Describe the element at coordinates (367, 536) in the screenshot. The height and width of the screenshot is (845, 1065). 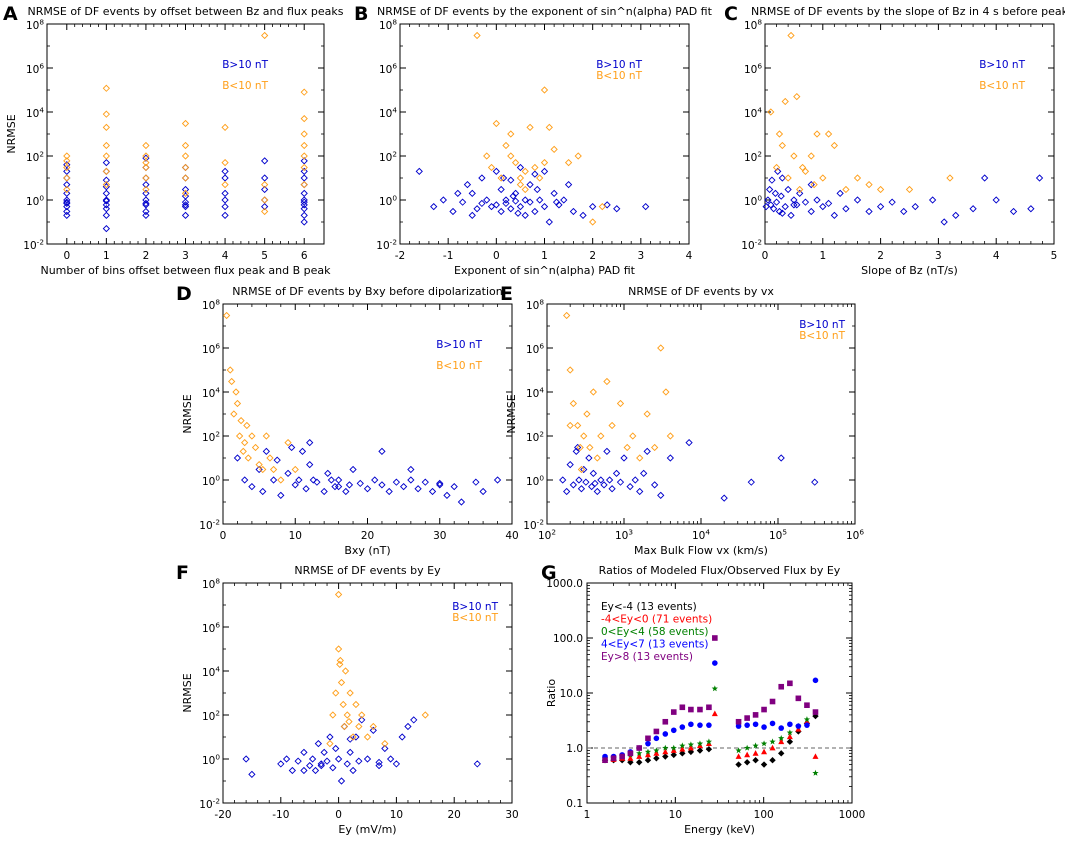
I see `x-tick-label: 20` at that location.